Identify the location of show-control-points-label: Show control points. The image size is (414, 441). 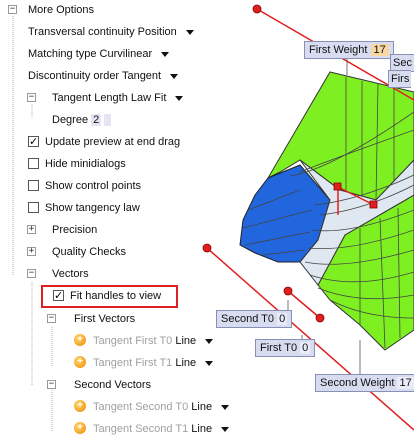
(93, 186).